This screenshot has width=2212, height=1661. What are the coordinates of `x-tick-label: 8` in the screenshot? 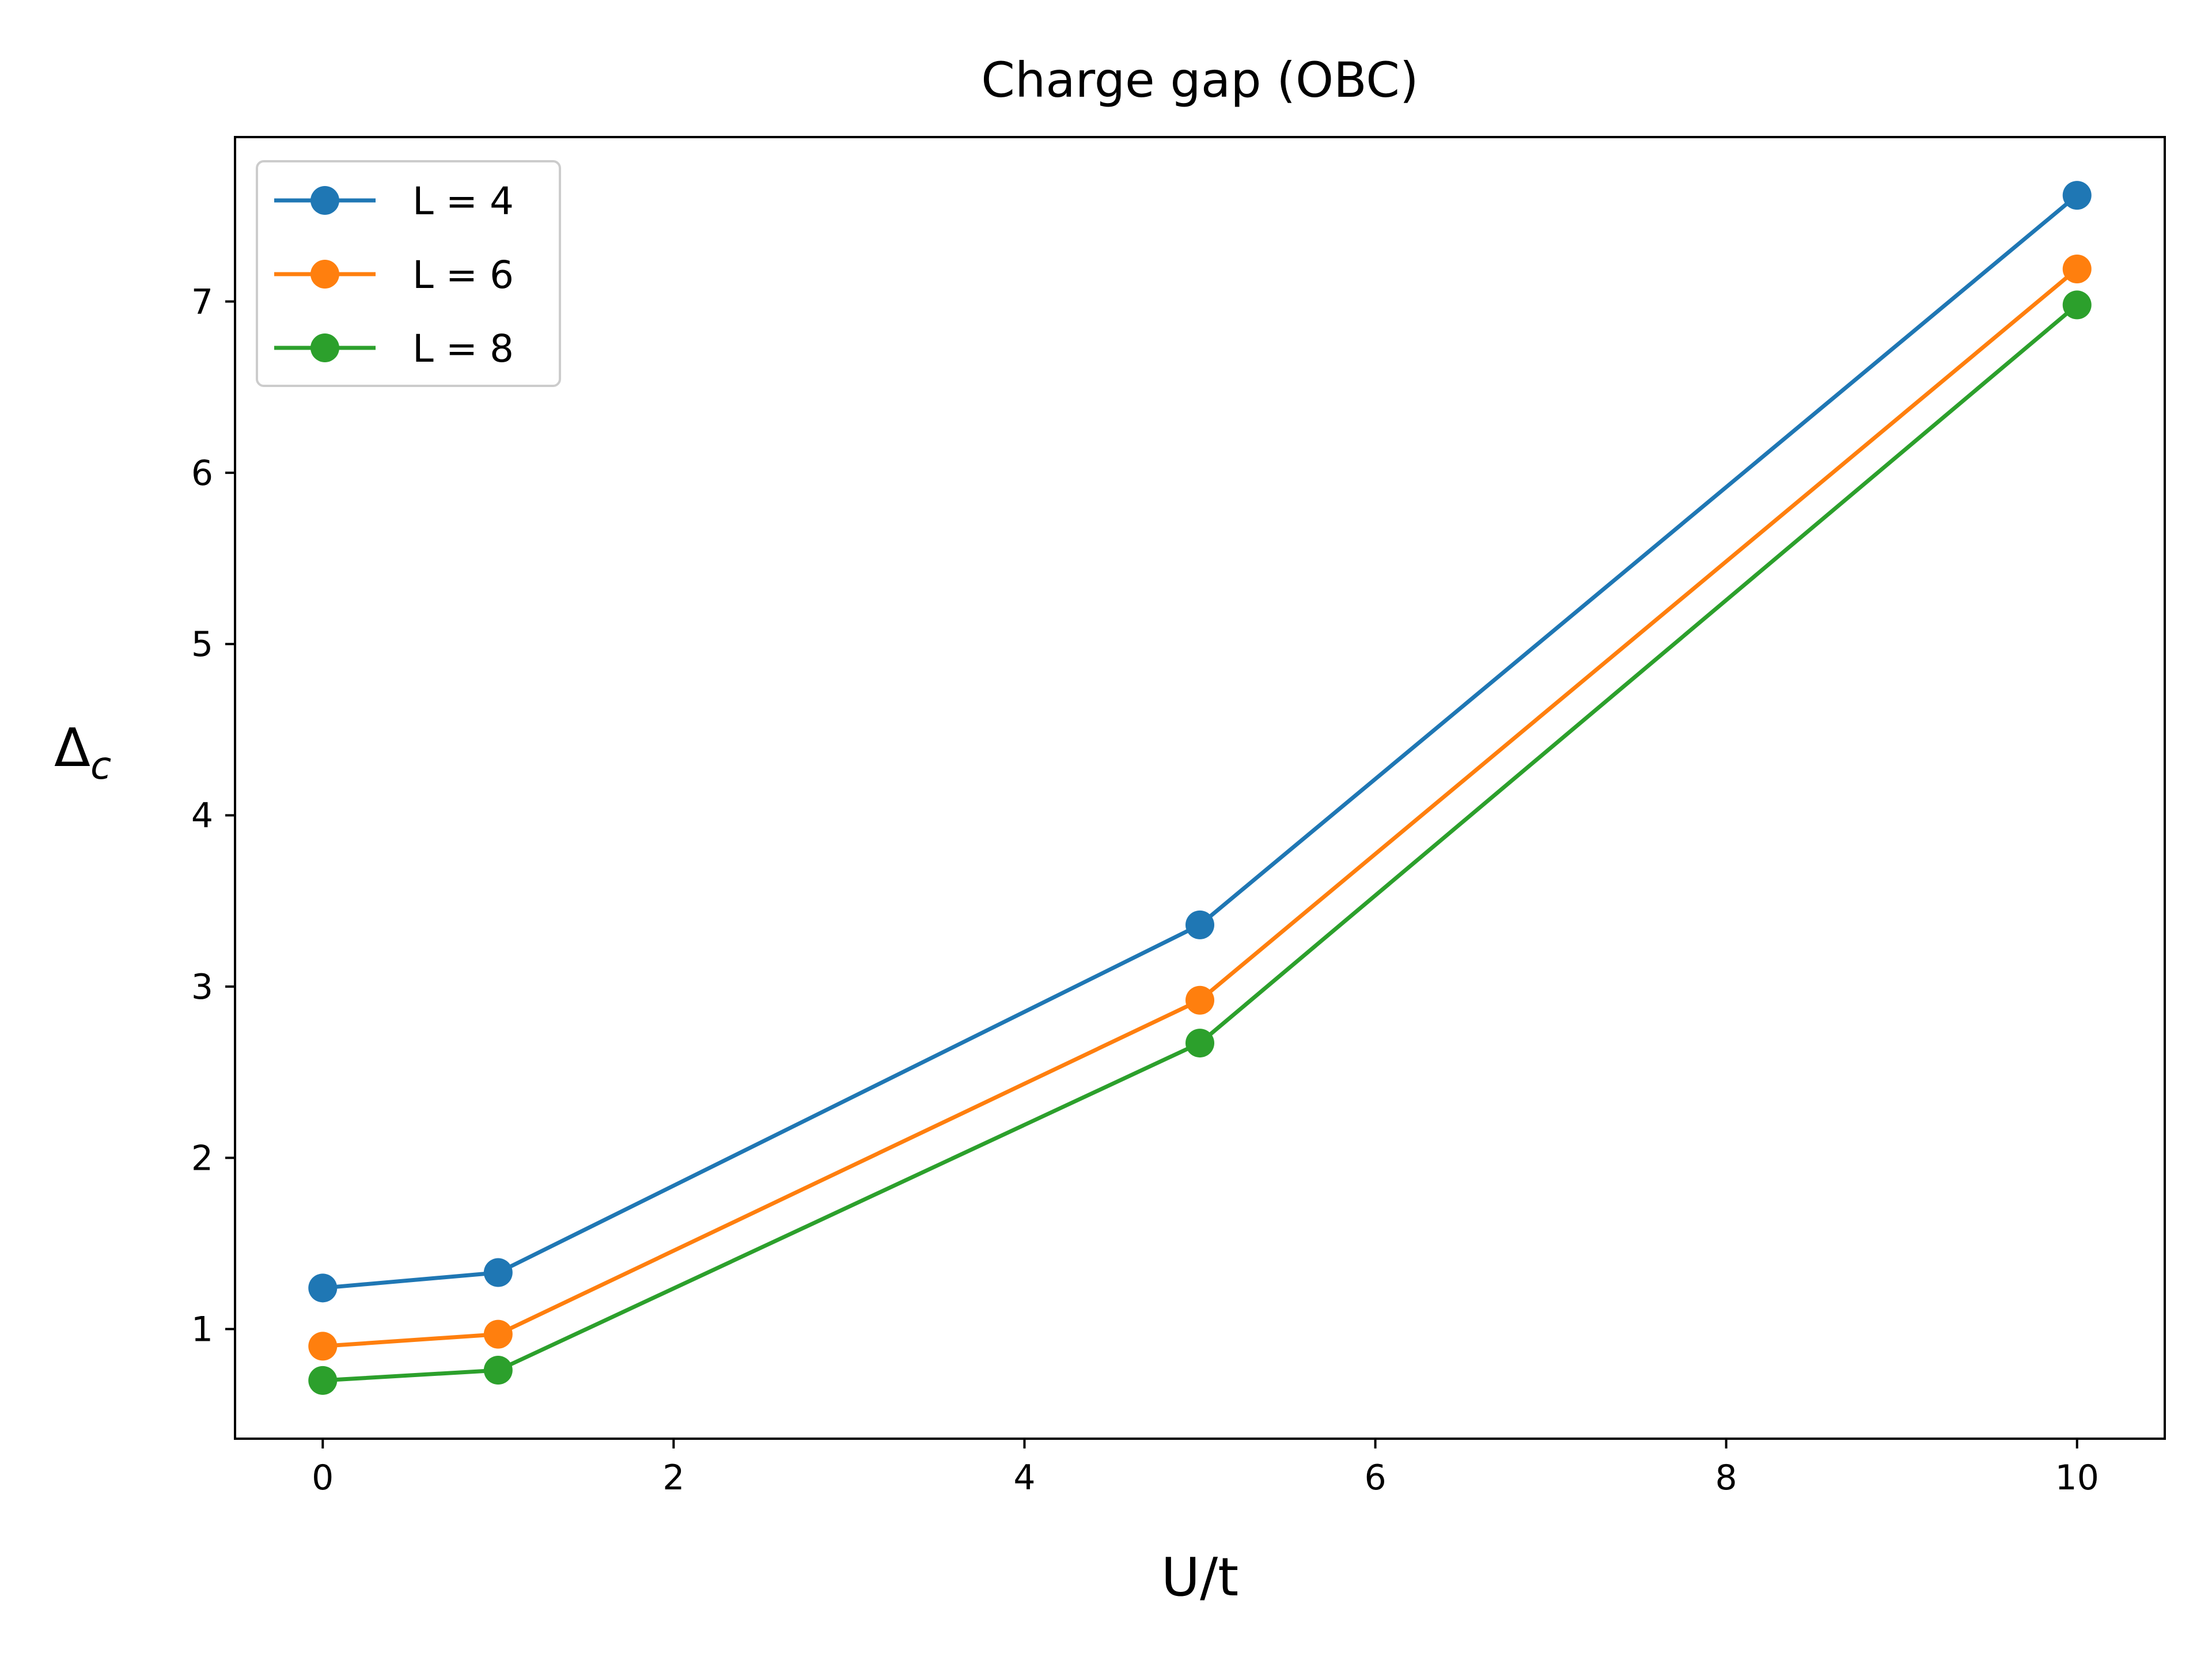 It's located at (1726, 1478).